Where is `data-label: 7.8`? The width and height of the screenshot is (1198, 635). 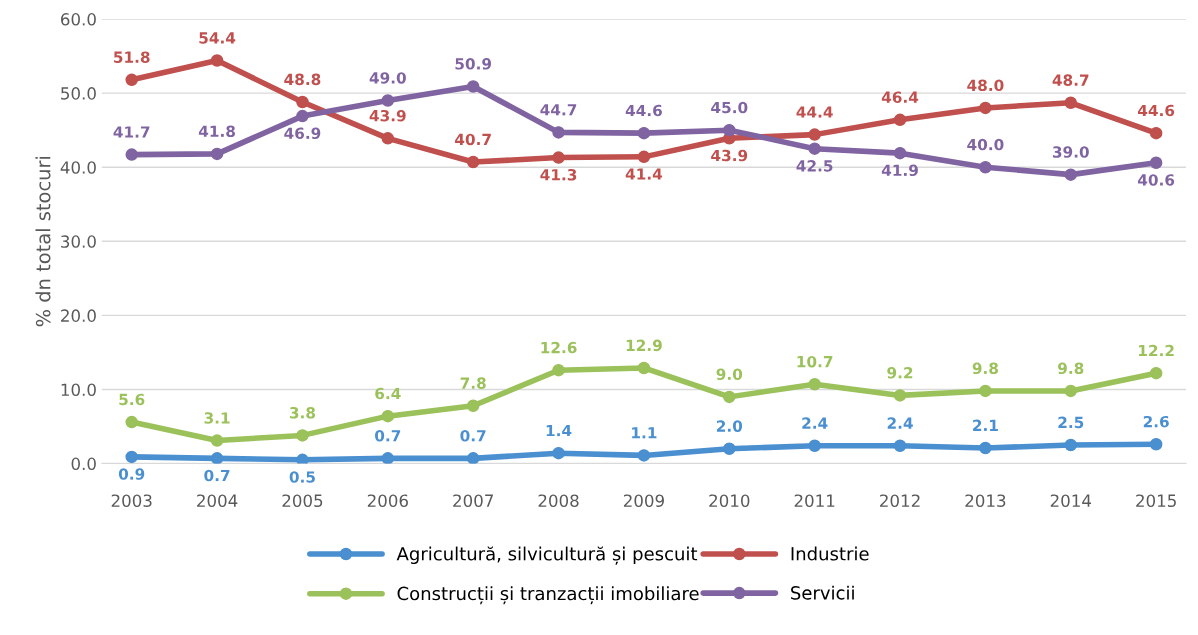 data-label: 7.8 is located at coordinates (473, 383).